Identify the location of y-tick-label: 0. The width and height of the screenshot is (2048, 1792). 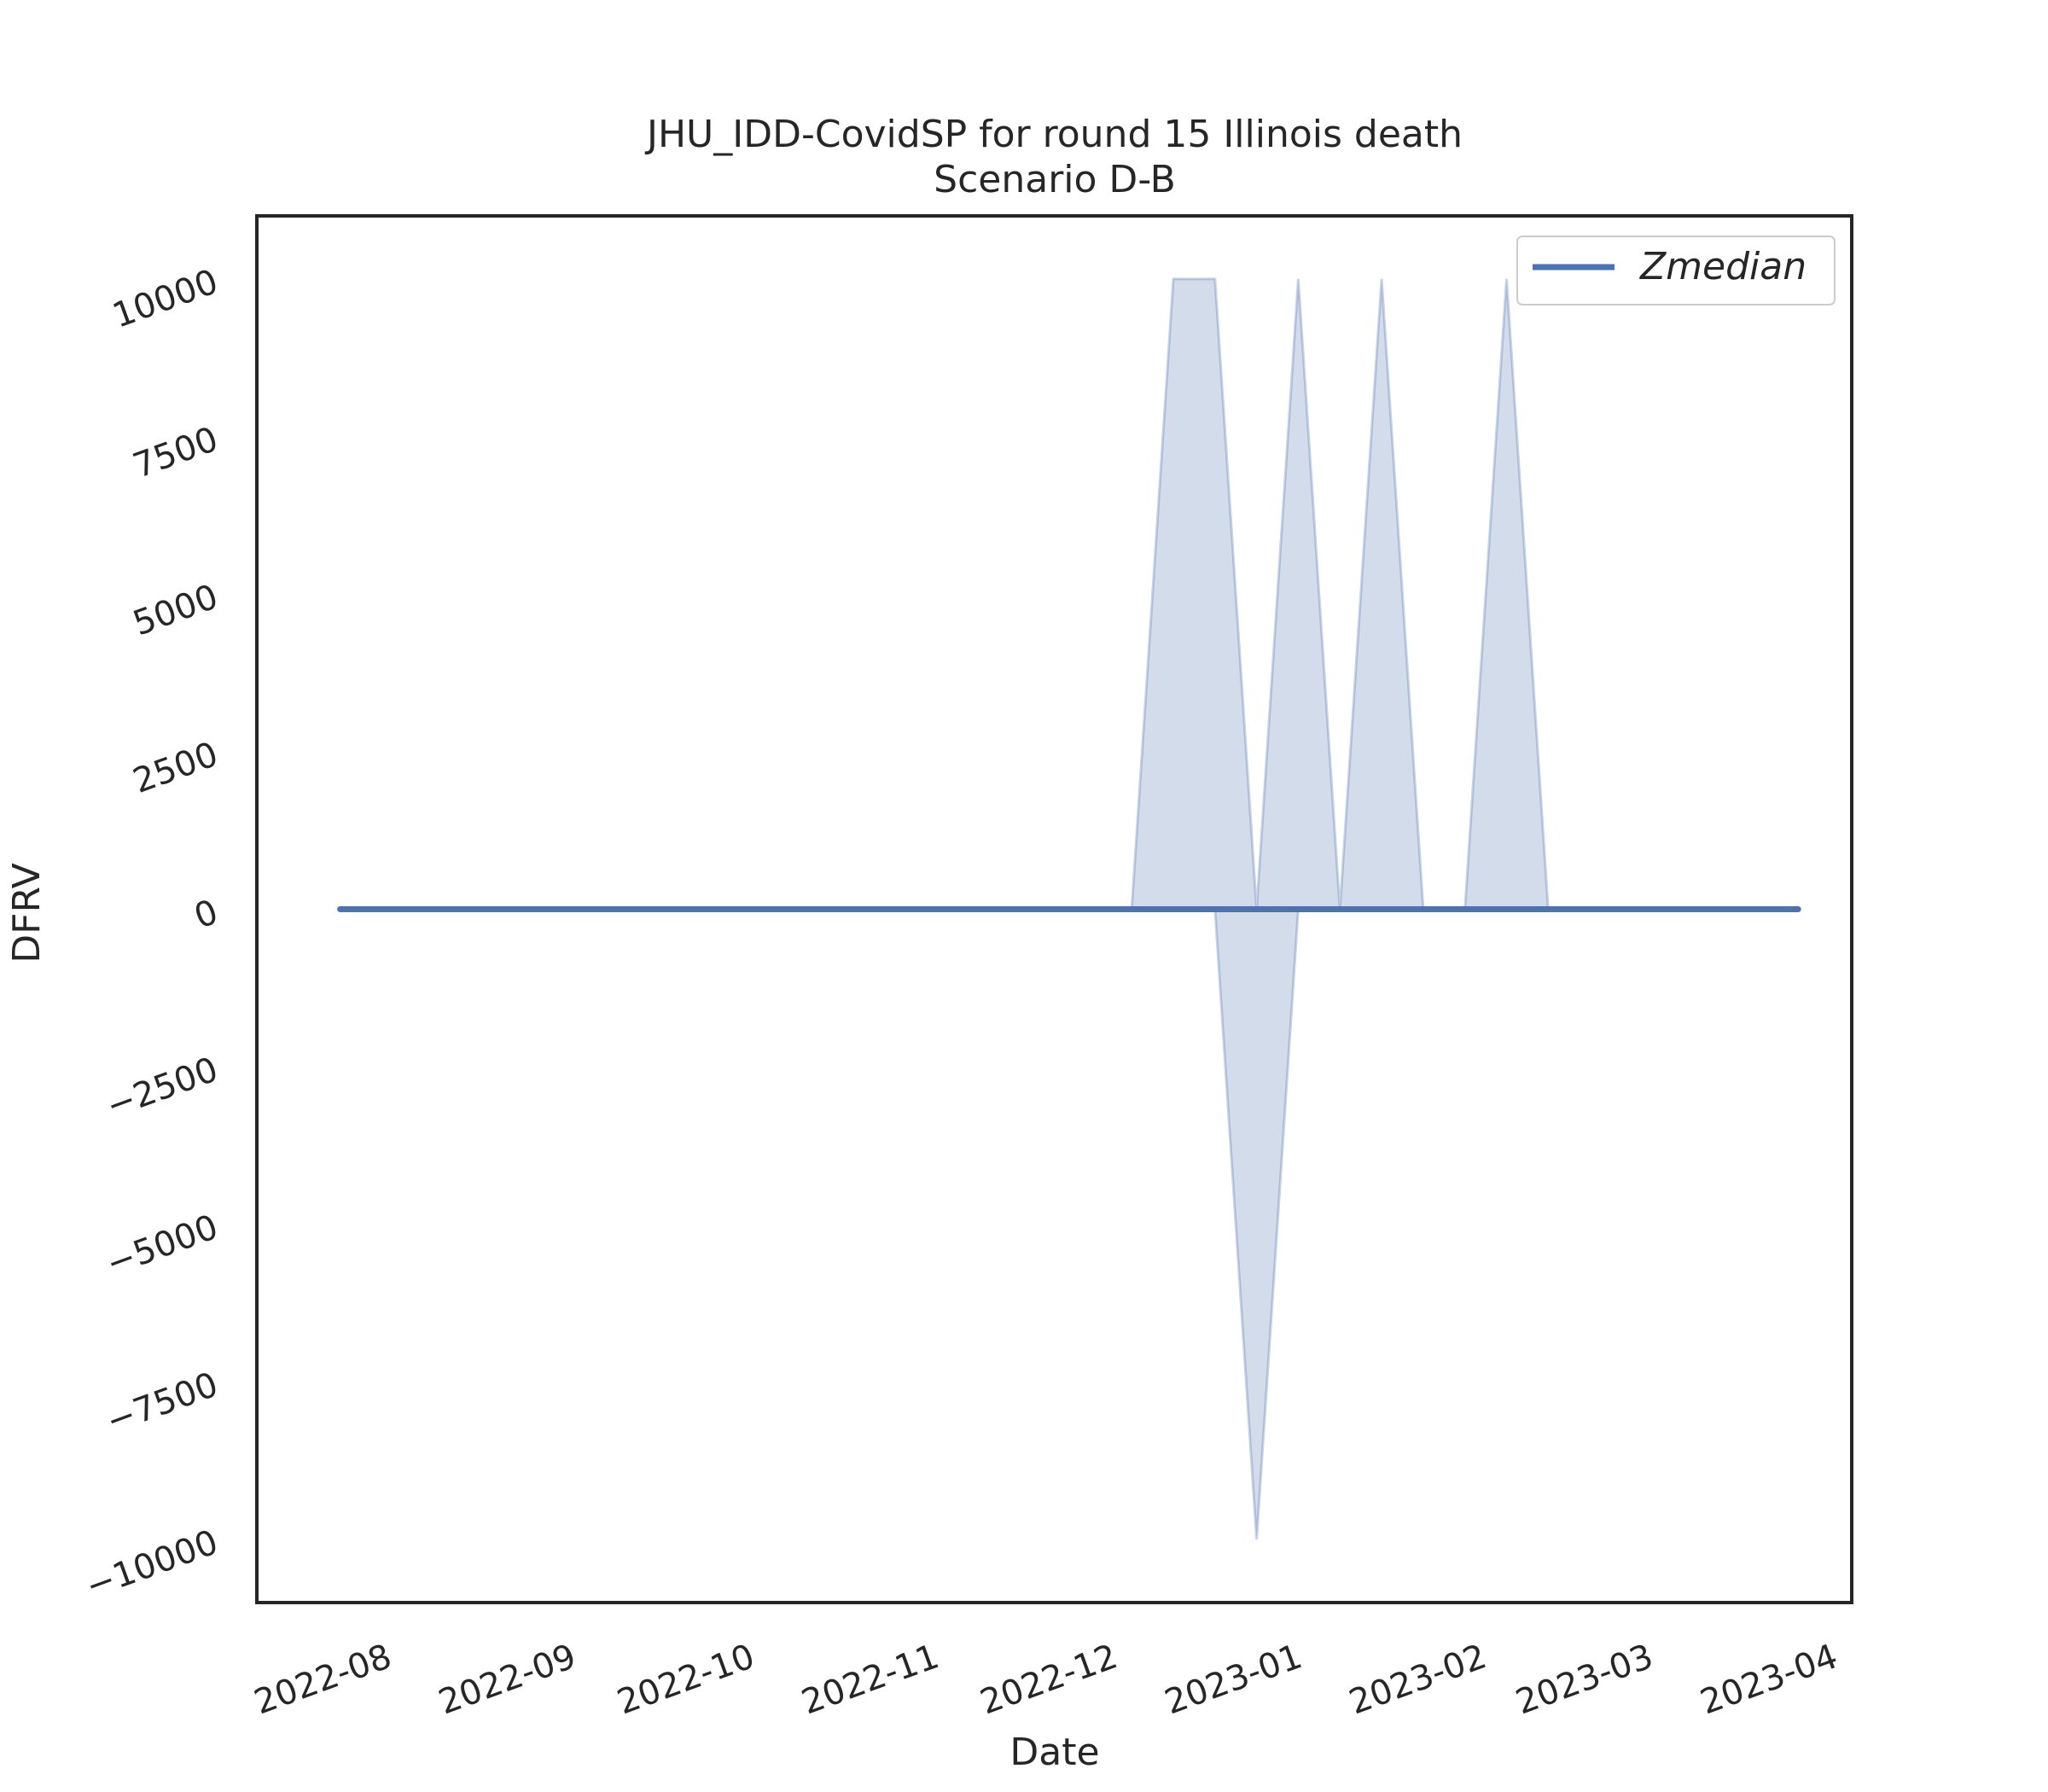
(206, 915).